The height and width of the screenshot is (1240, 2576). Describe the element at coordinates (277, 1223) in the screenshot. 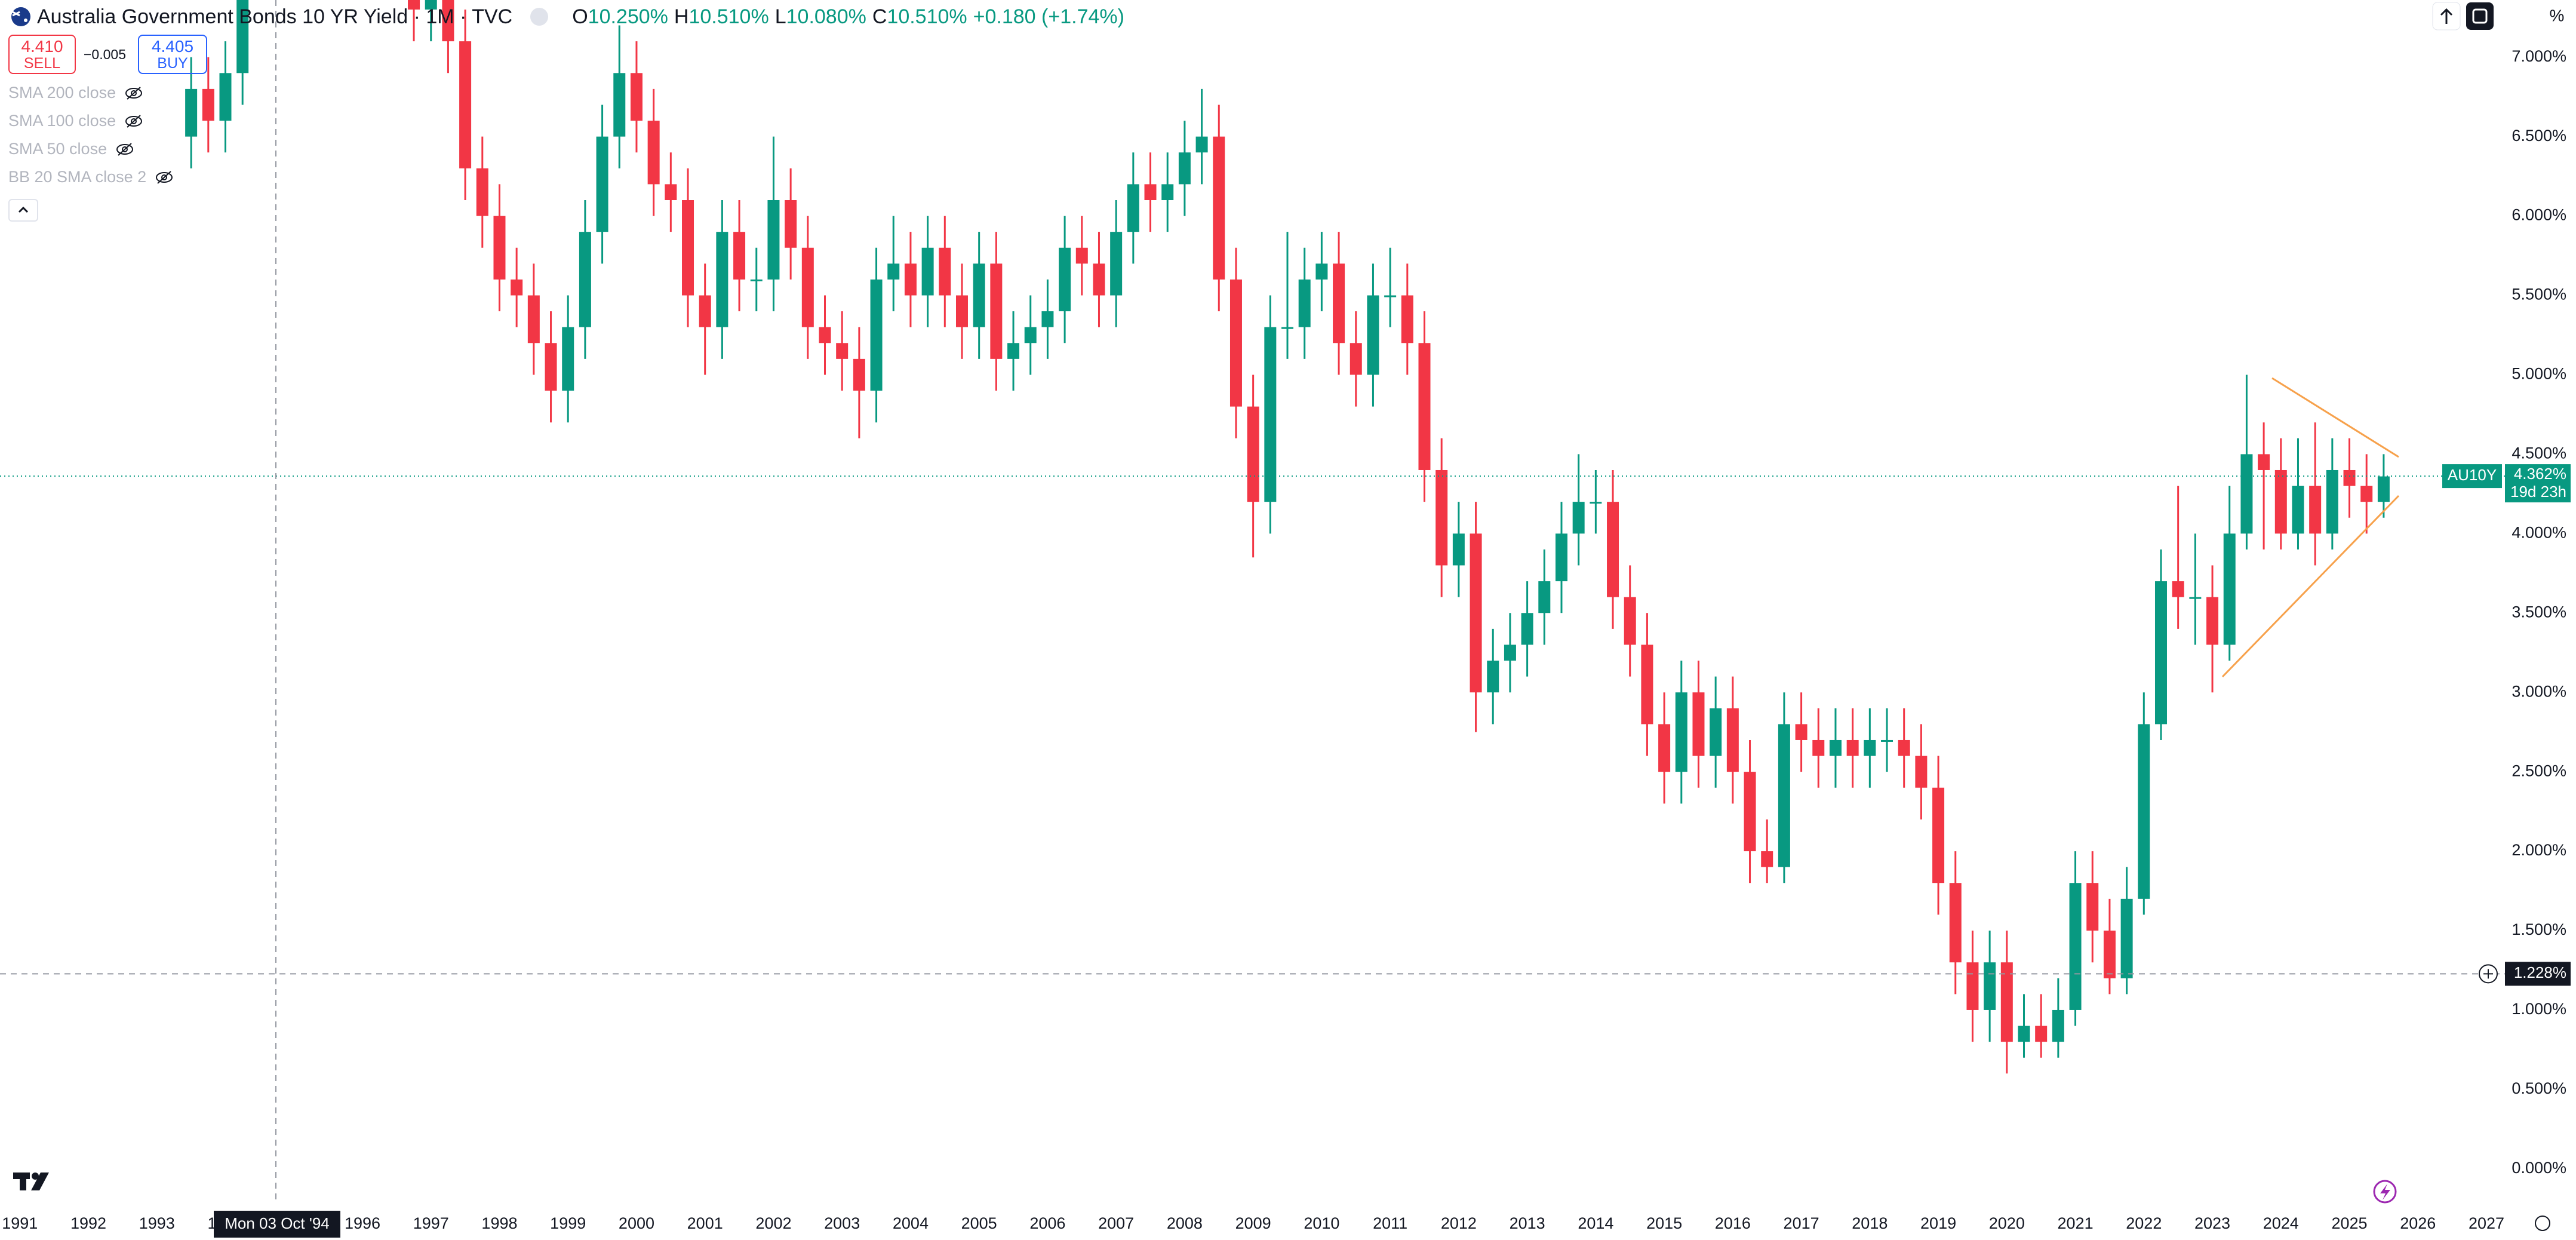

I see `crosshair-date-label: Mon 03 Oct '94` at that location.